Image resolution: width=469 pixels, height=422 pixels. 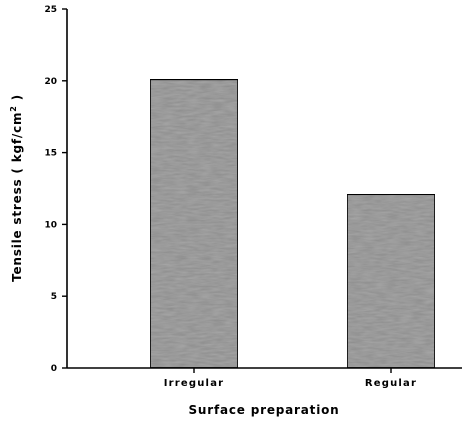 What do you see at coordinates (50, 82) in the screenshot?
I see `y-tick-label: 20` at bounding box center [50, 82].